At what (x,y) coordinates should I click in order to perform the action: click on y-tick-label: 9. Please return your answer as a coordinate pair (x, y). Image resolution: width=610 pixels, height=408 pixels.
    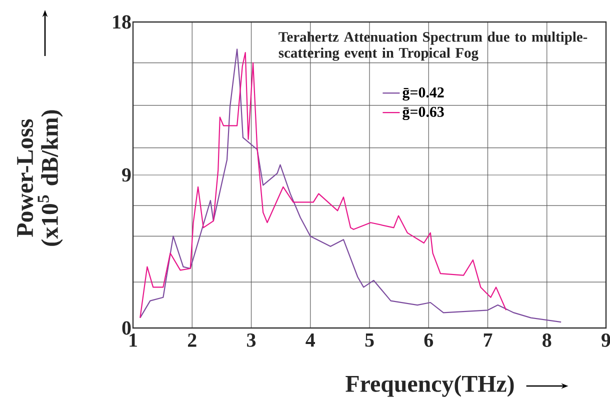
    Looking at the image, I should click on (126, 175).